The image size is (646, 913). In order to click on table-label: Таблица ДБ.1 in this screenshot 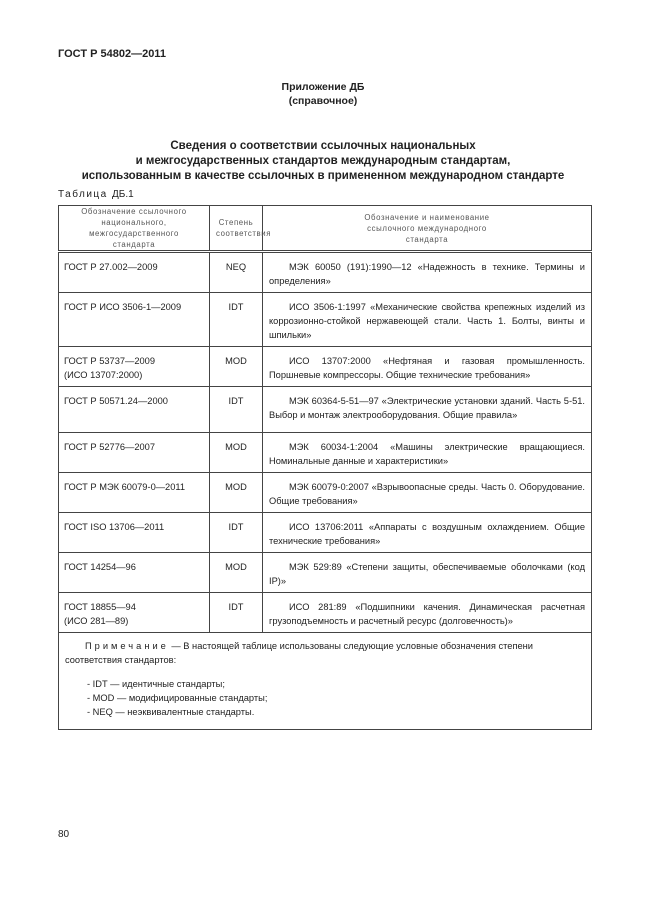, I will do `click(96, 194)`.